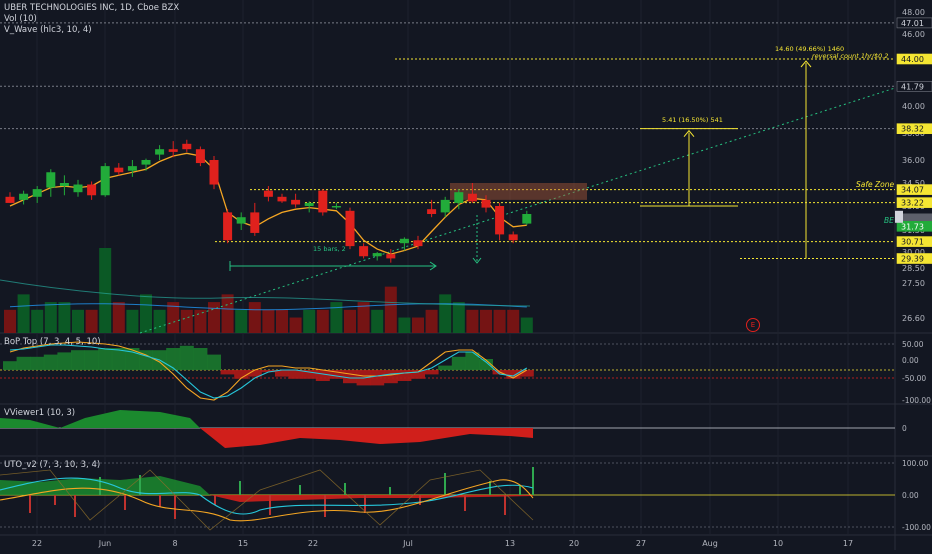 The image size is (932, 554). Describe the element at coordinates (913, 318) in the screenshot. I see `price-tick-label: 26.60` at that location.